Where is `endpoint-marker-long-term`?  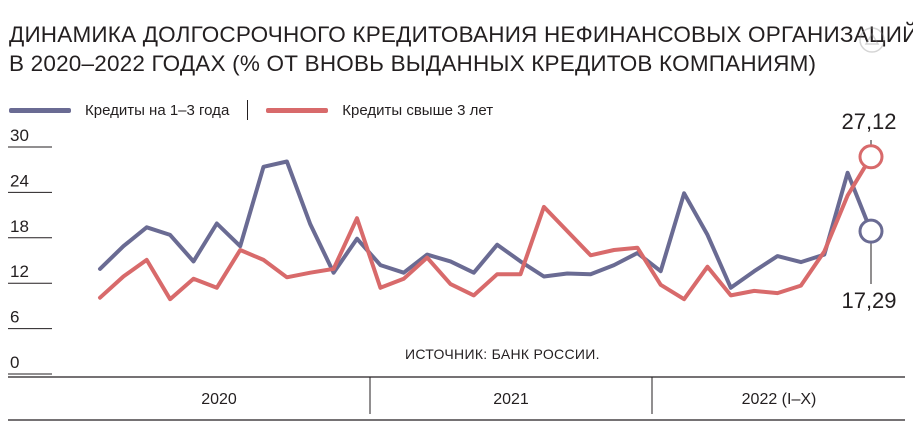
endpoint-marker-long-term is located at coordinates (871, 157).